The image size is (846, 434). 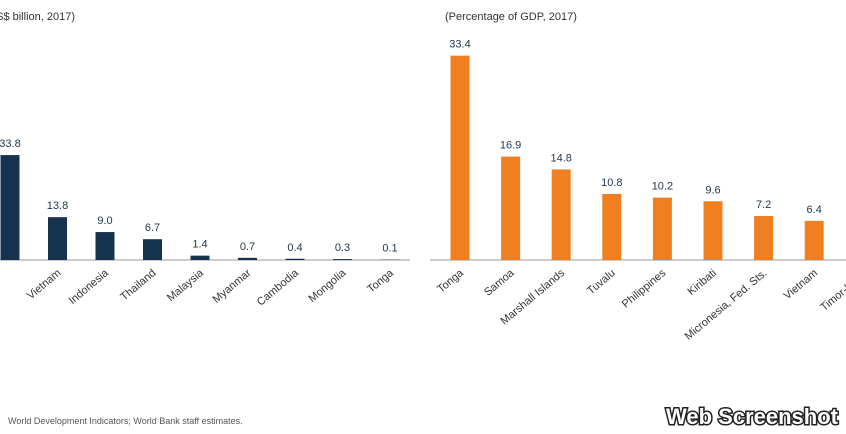 What do you see at coordinates (752, 416) in the screenshot?
I see `watermark: Web Screenshot` at bounding box center [752, 416].